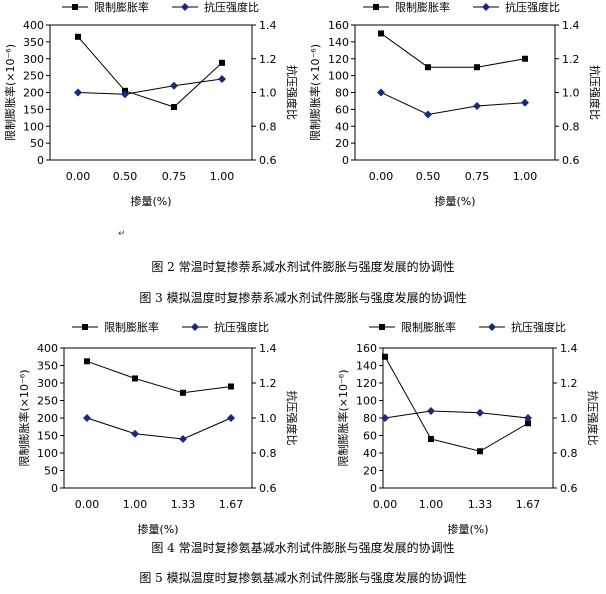  Describe the element at coordinates (338, 59) in the screenshot. I see `c2-ytick-label: 120` at that location.